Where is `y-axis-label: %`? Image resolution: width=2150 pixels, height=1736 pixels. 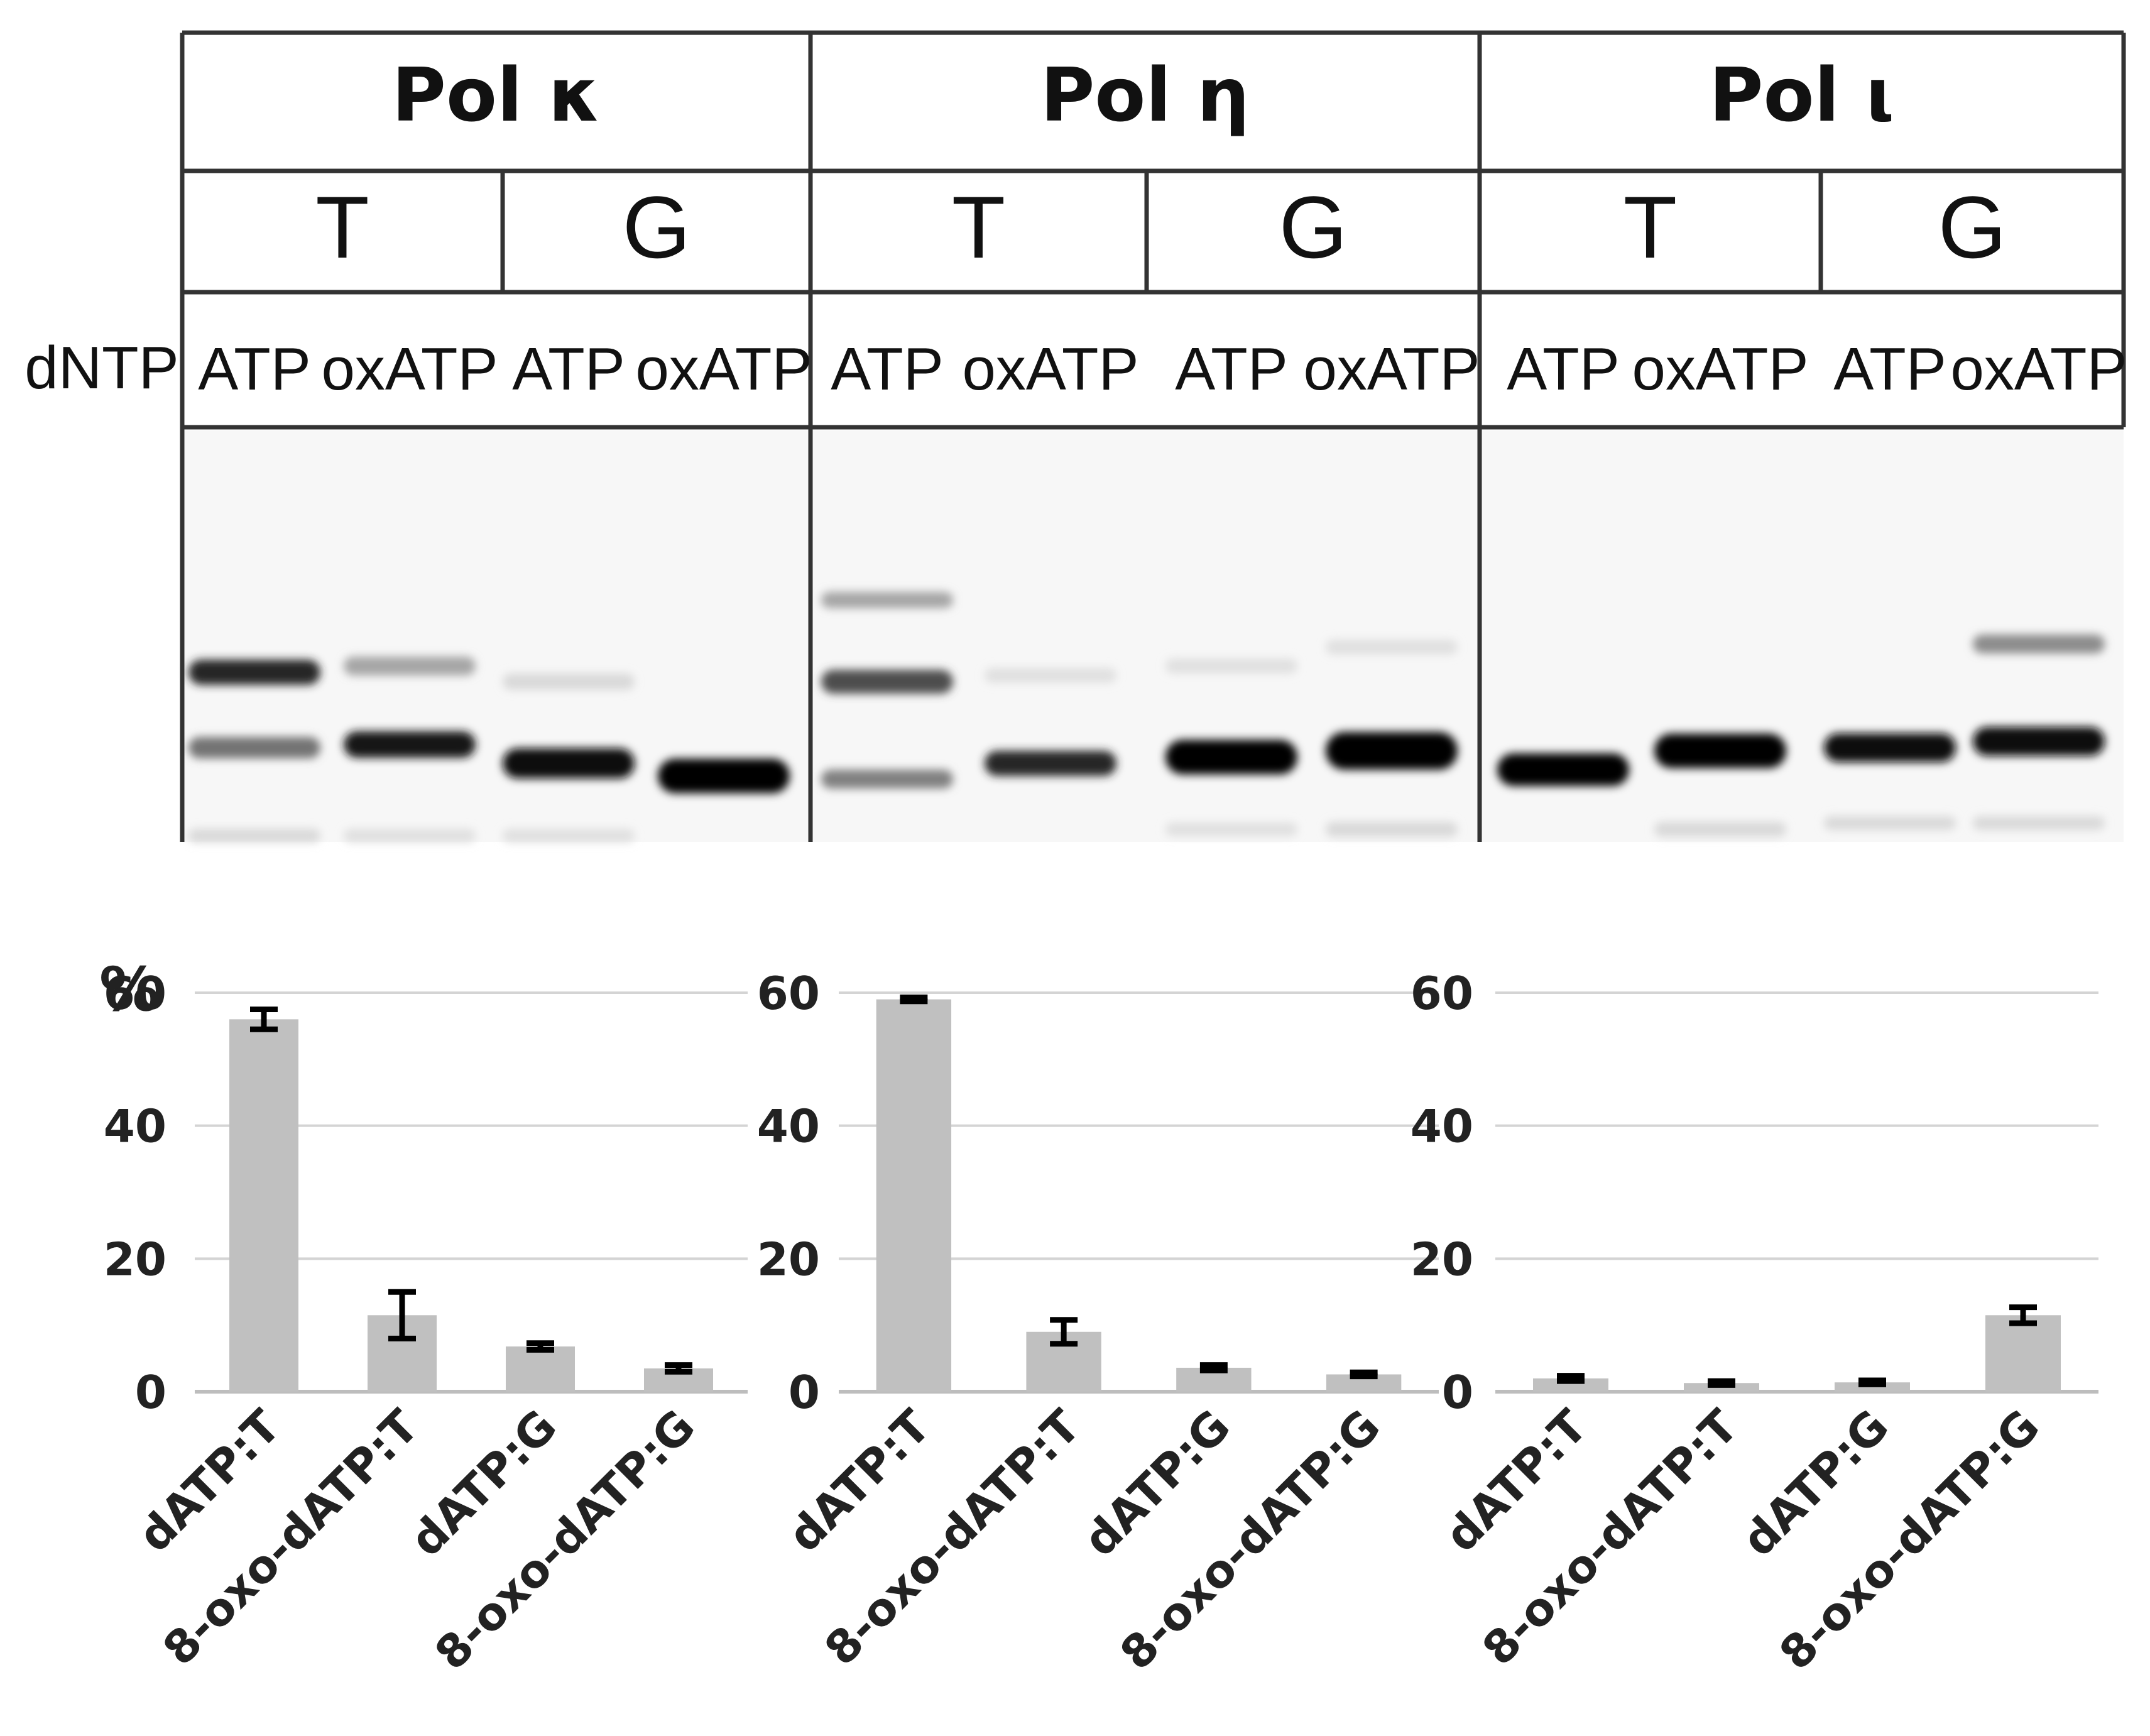
y-axis-label: % is located at coordinates (129, 989).